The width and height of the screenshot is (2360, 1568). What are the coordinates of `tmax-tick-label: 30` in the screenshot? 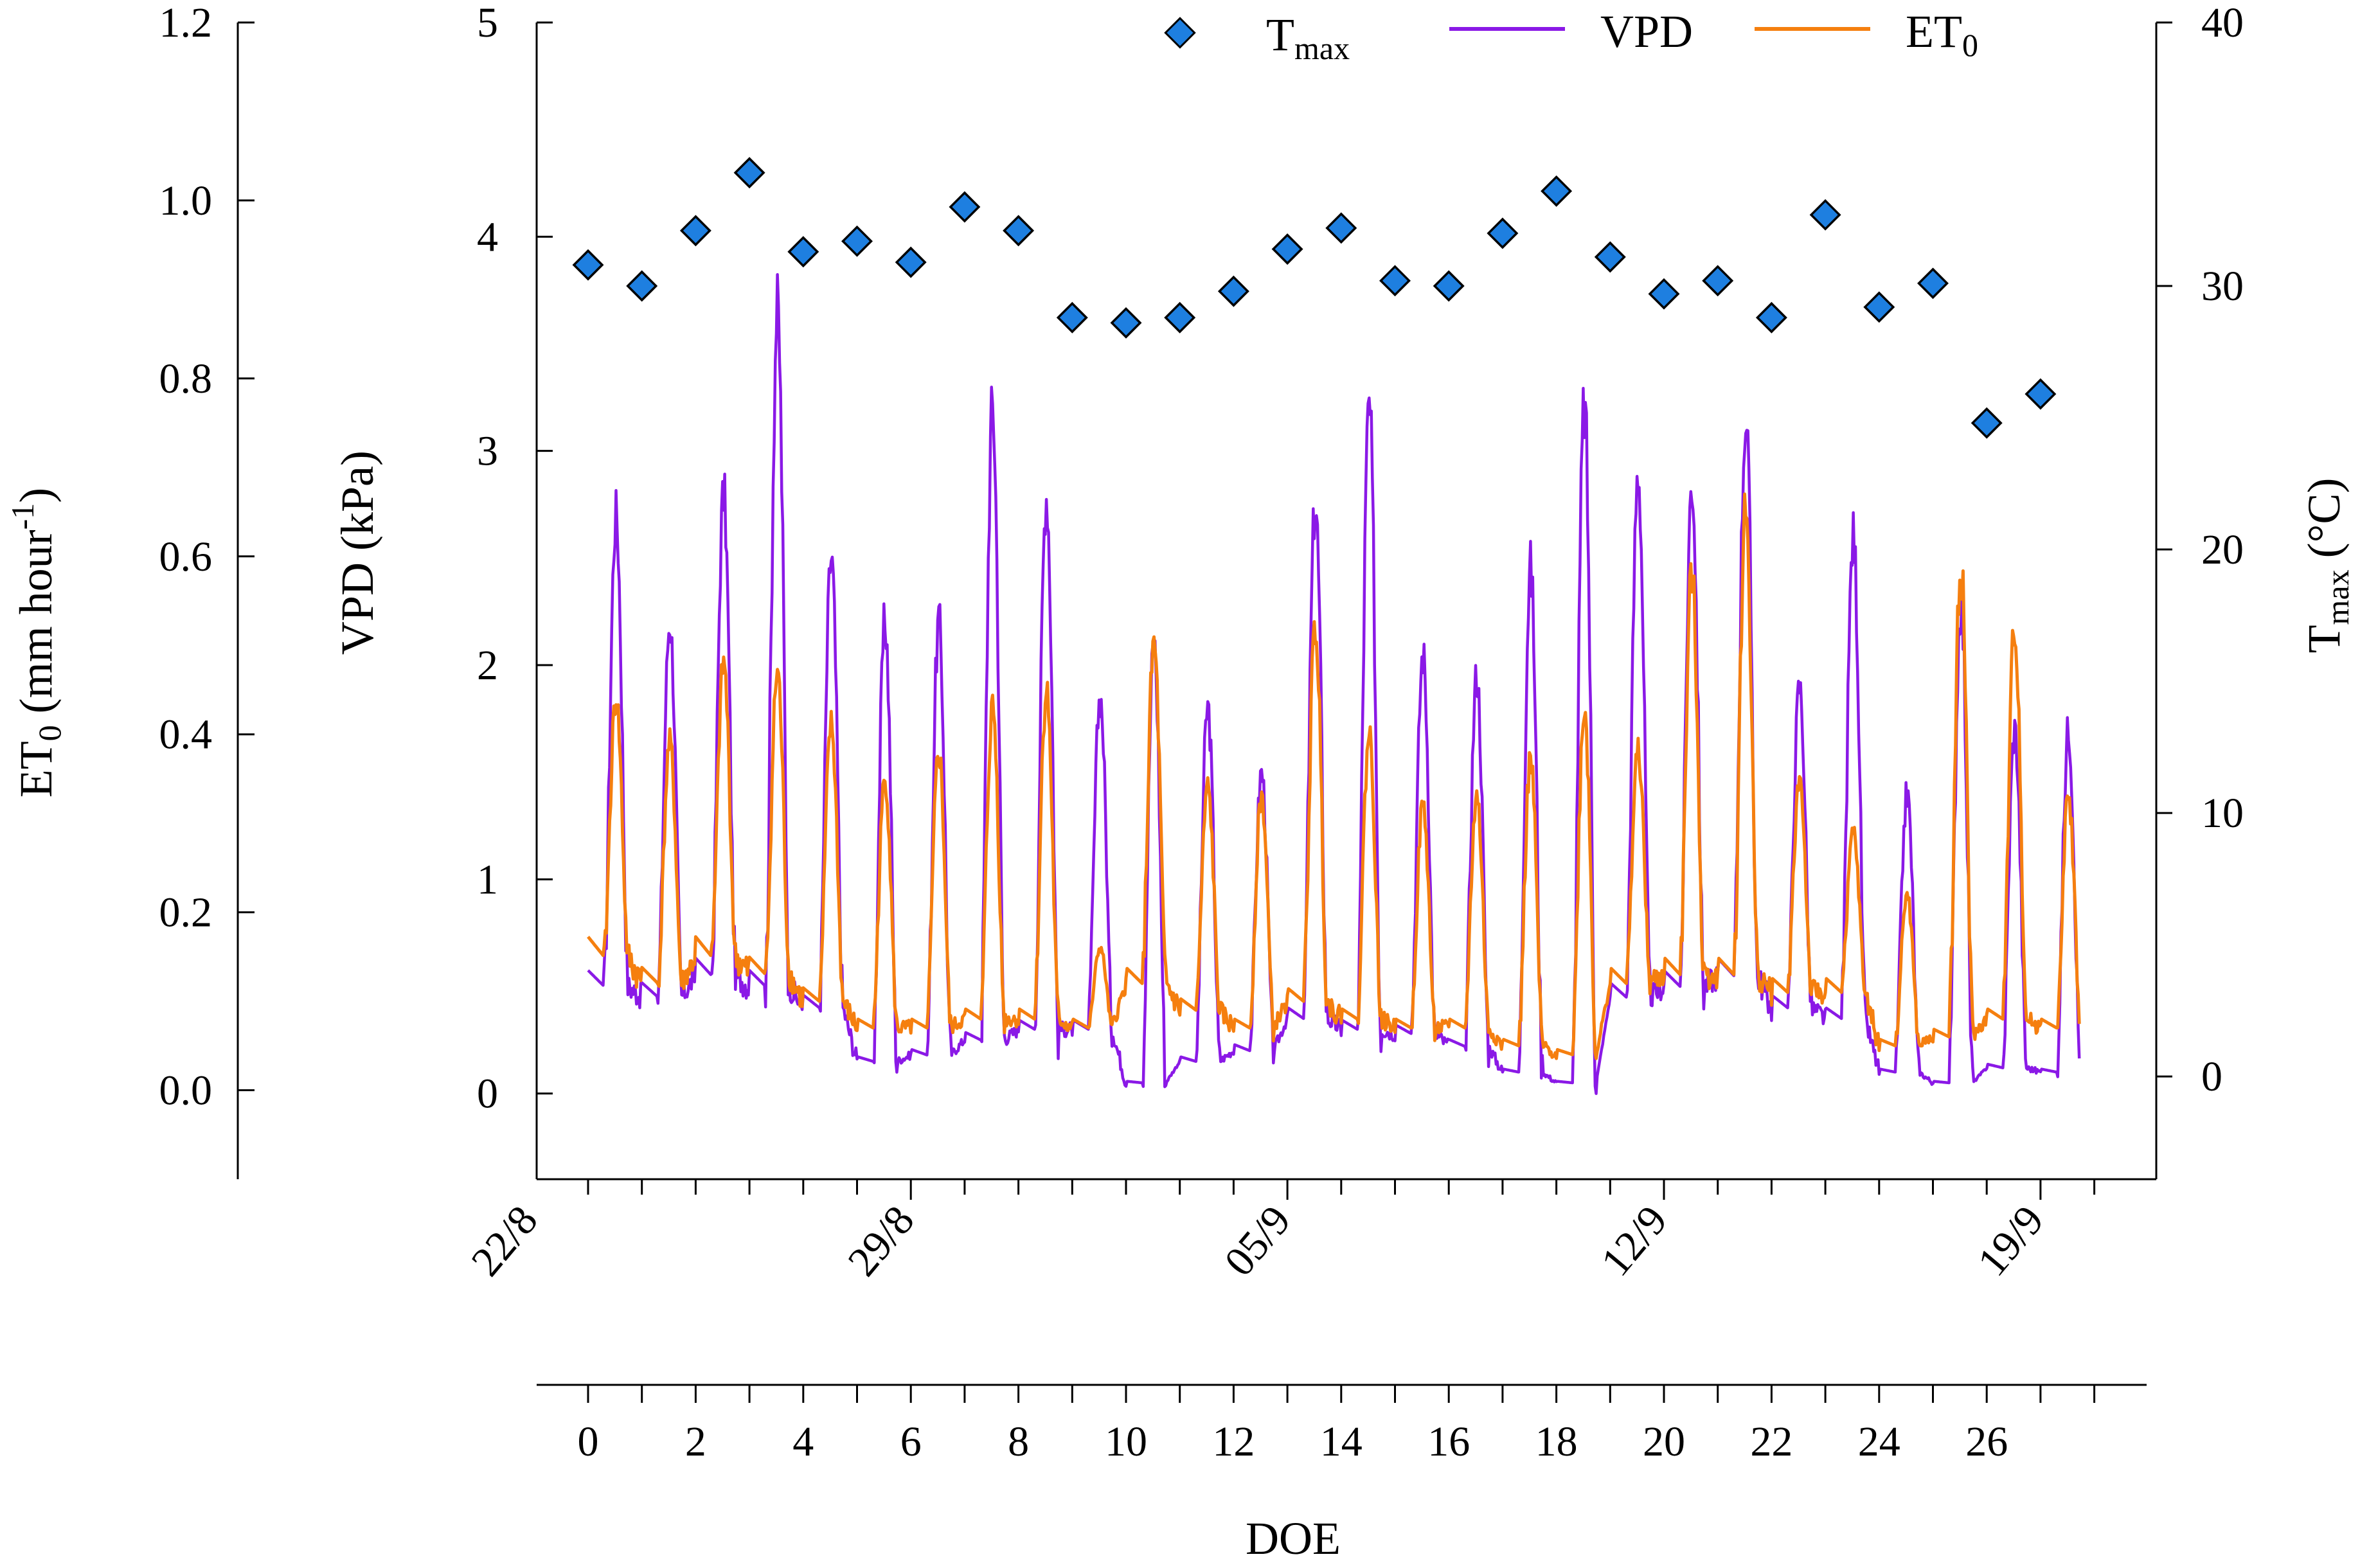 It's located at (2222, 286).